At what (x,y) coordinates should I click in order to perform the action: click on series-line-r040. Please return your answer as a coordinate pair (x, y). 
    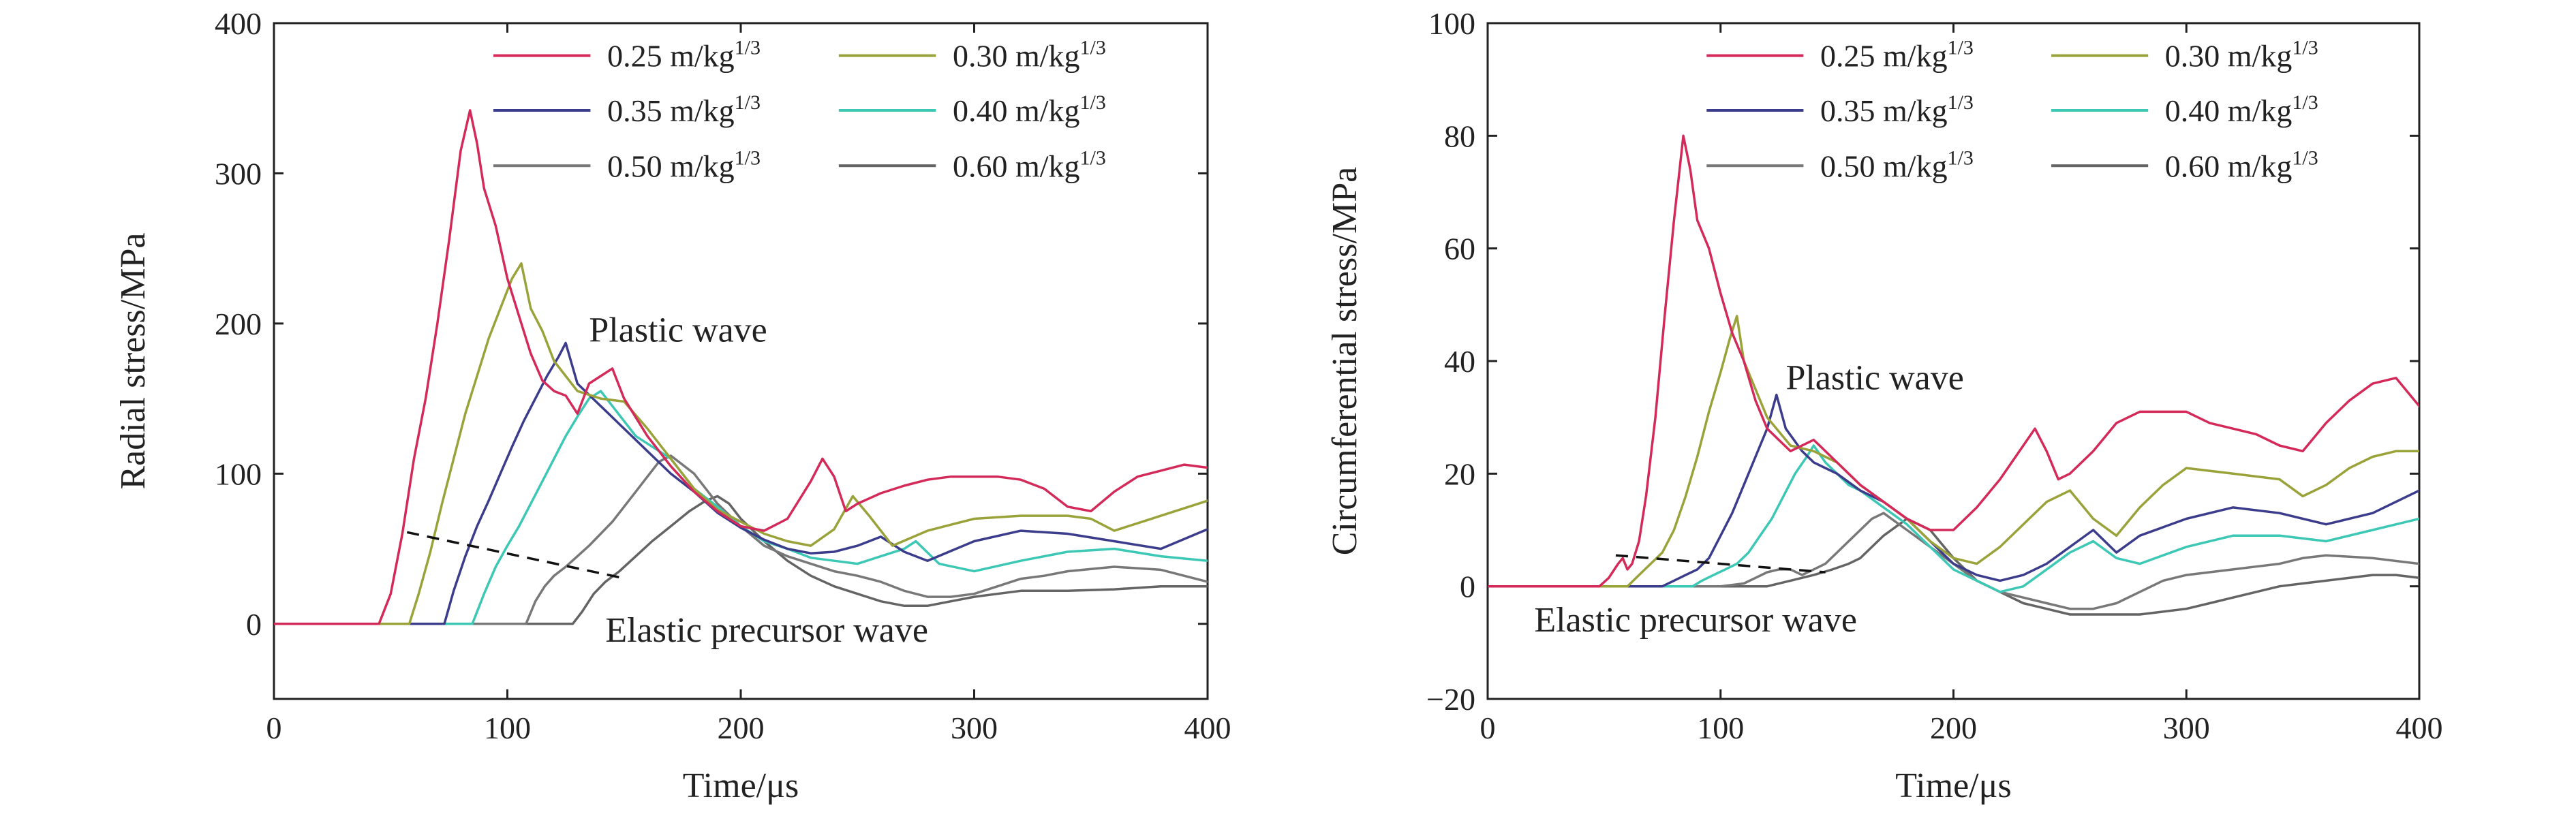
    Looking at the image, I should click on (1953, 518).